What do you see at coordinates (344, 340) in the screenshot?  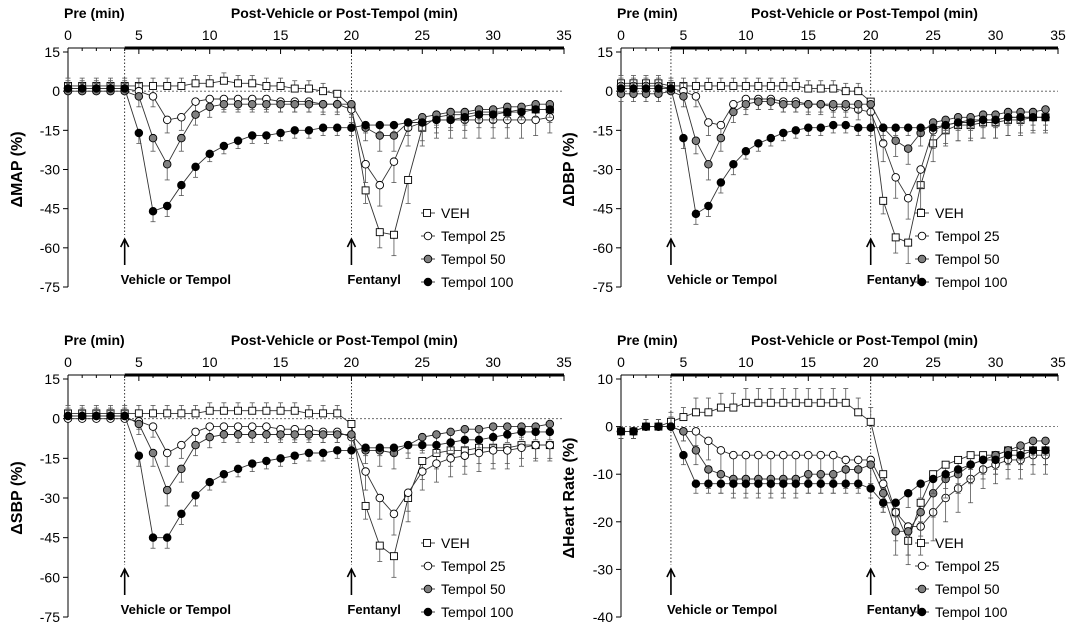 I see `post-label: Post-Vehicle or Post-Tempol (min)` at bounding box center [344, 340].